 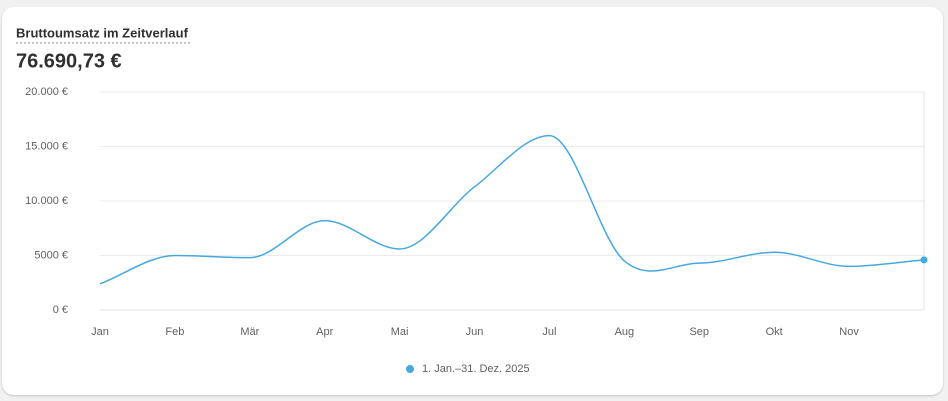 I want to click on x-tick-label: Apr, so click(x=324, y=332).